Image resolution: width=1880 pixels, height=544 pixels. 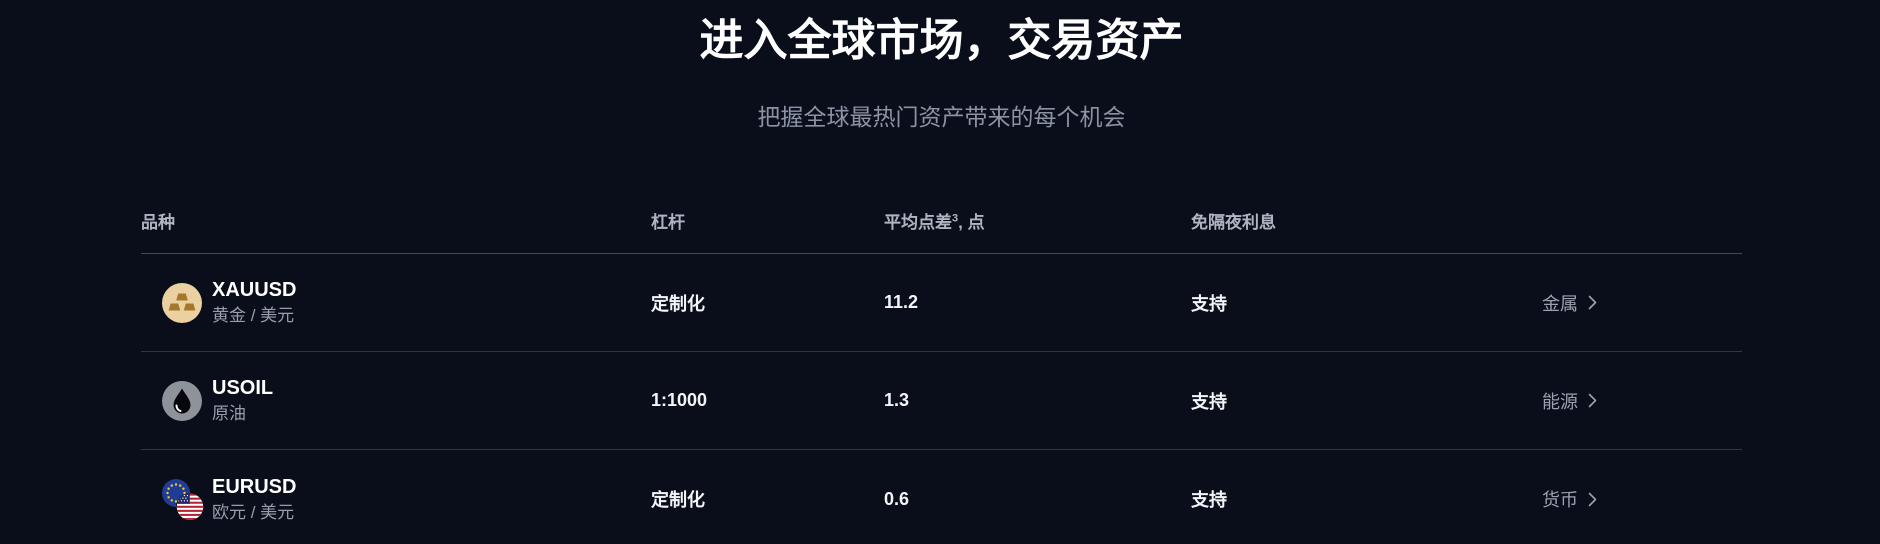 I want to click on page-subtitle: 把握全球最热门资产带来的每个机会, so click(x=941, y=116).